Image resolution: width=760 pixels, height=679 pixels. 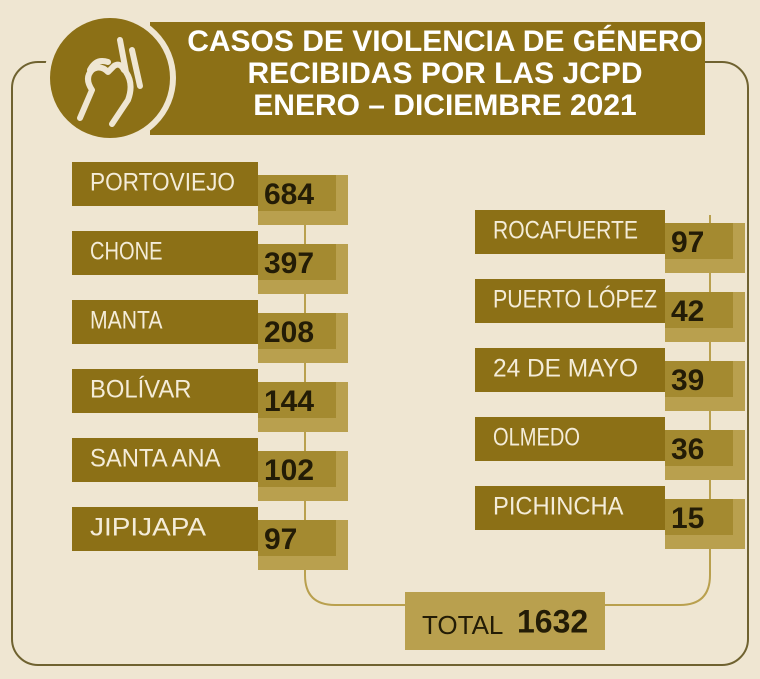 I want to click on name-label: ROCAFUERTE, so click(x=565, y=231).